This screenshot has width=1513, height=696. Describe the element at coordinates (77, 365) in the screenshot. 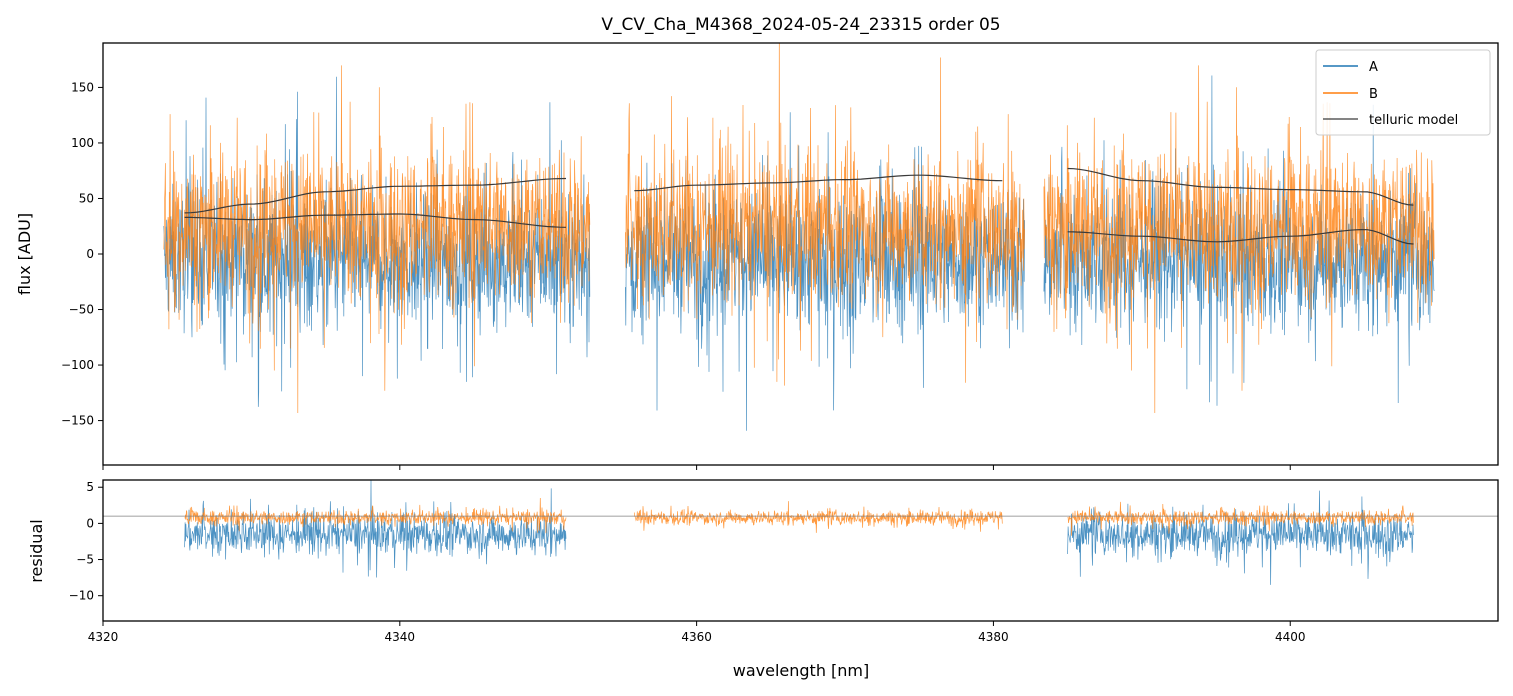

I see `flux-ytick-label: −100` at that location.